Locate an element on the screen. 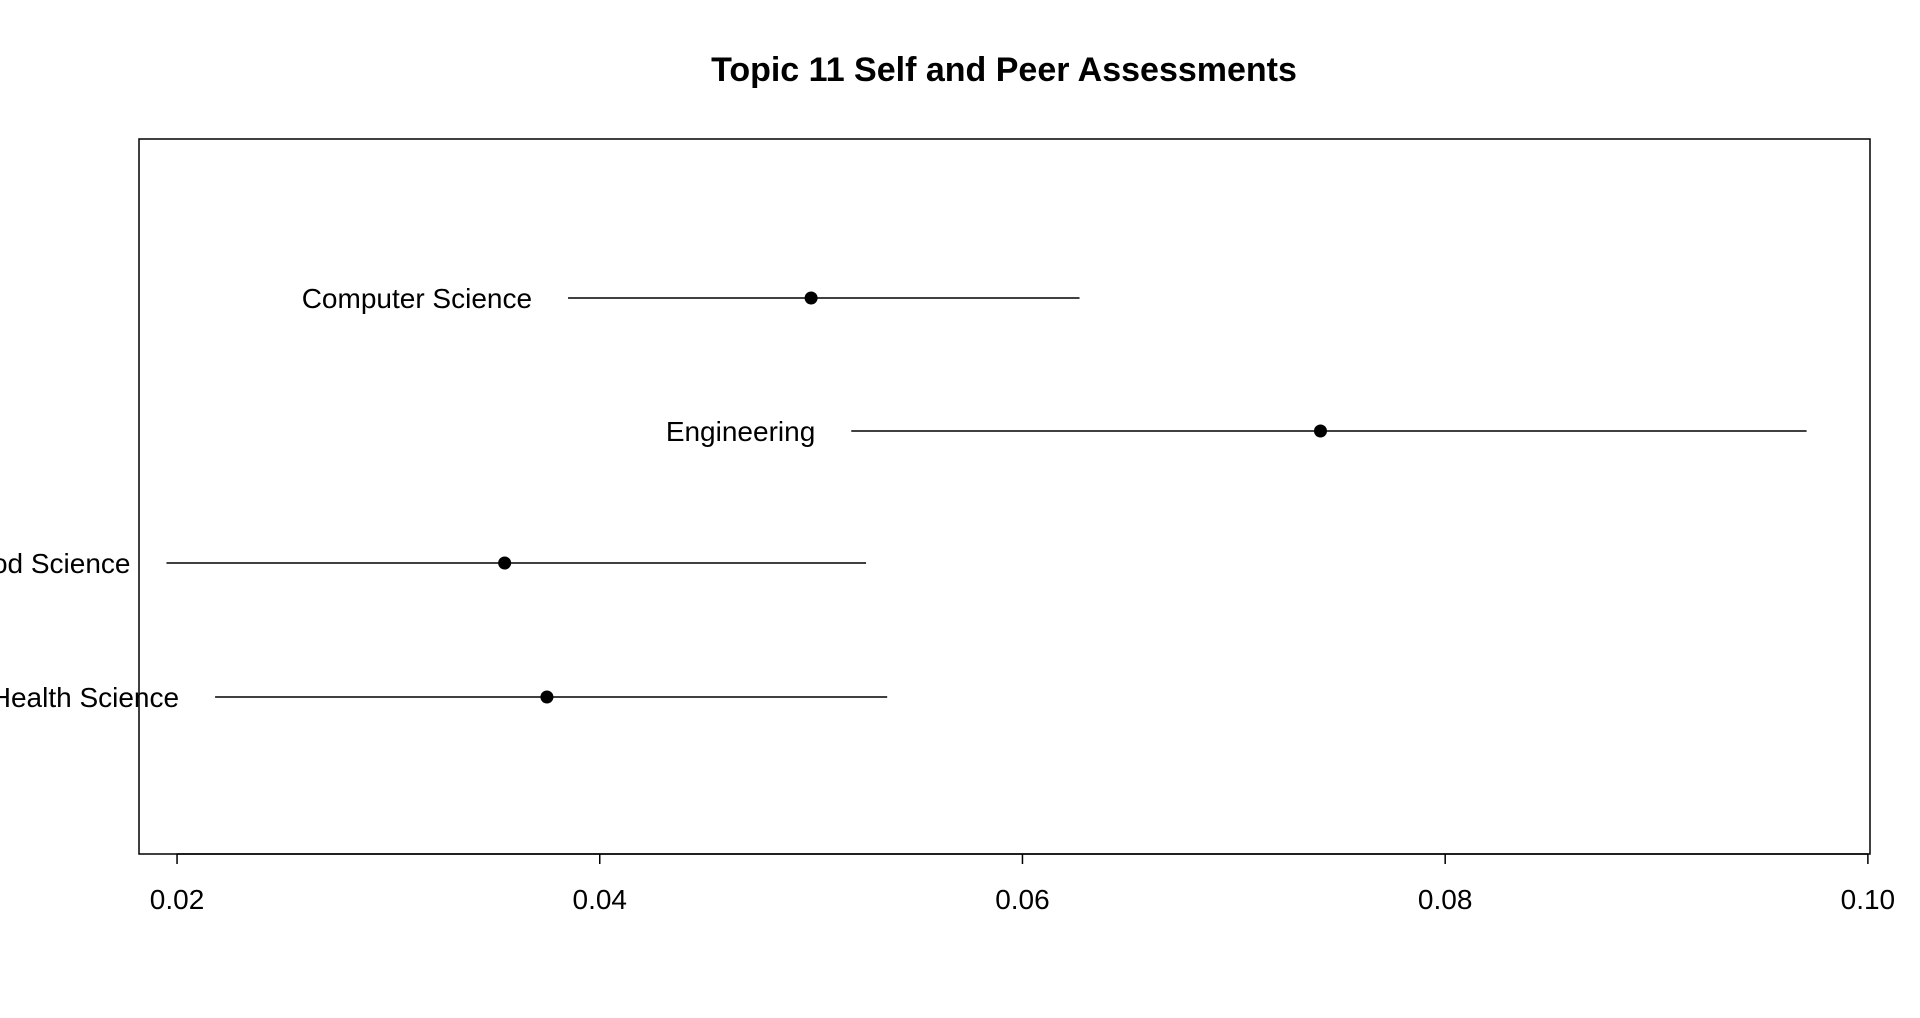 The image size is (1920, 1018). data-row: Engineering is located at coordinates (1236, 431).